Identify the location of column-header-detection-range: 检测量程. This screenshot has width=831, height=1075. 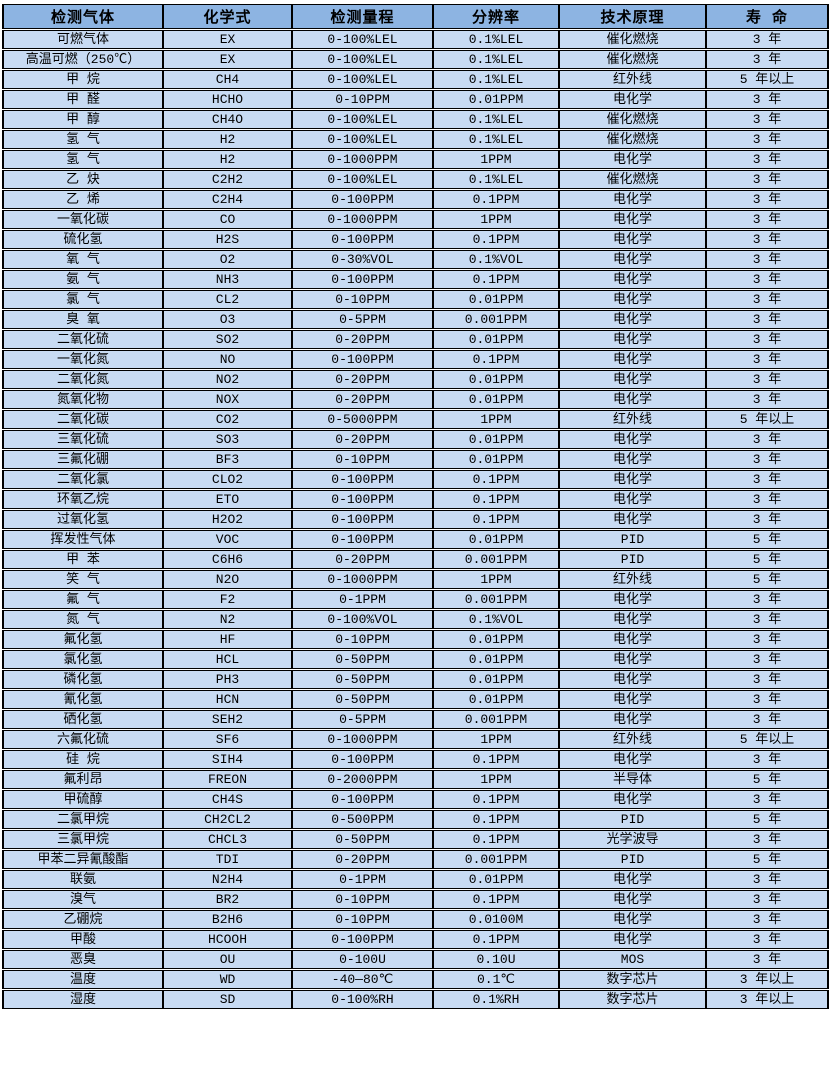
(362, 16).